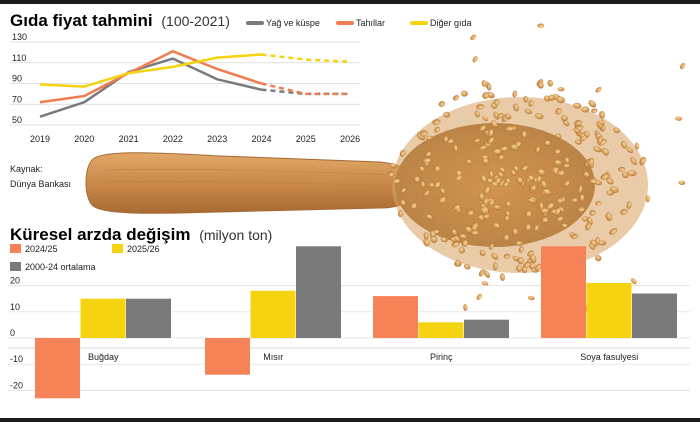 The image size is (700, 426). Describe the element at coordinates (40, 184) in the screenshot. I see `source-name: Dünya Bankası` at that location.